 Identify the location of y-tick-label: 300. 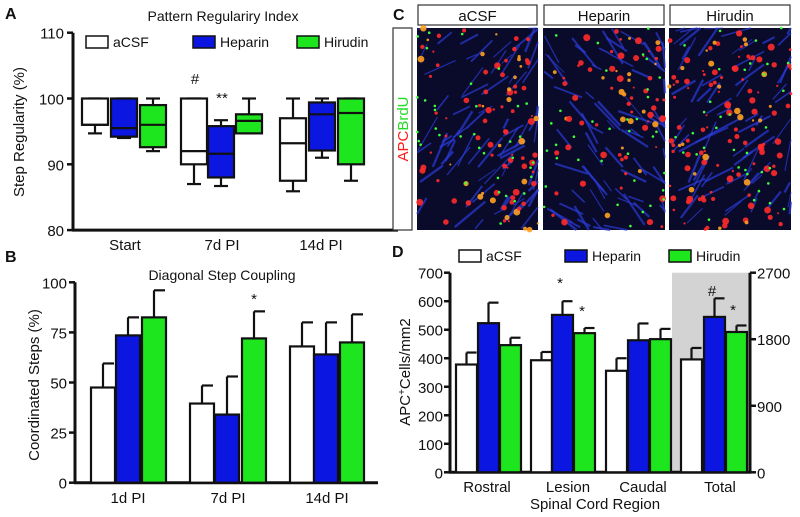
(430, 388).